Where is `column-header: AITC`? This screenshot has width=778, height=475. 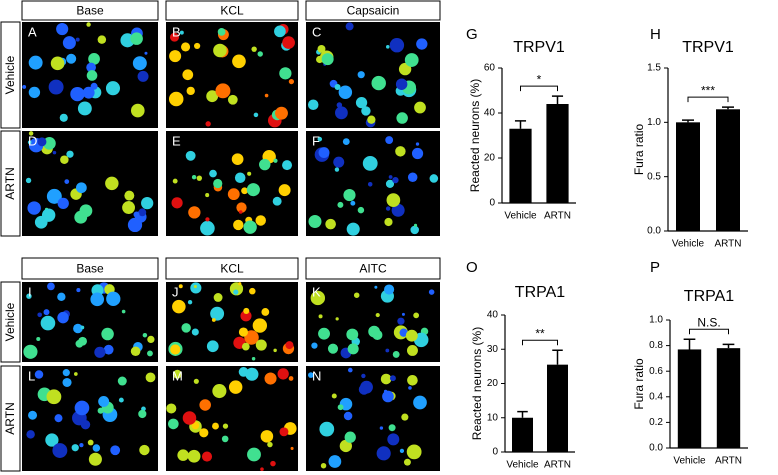 column-header: AITC is located at coordinates (373, 269).